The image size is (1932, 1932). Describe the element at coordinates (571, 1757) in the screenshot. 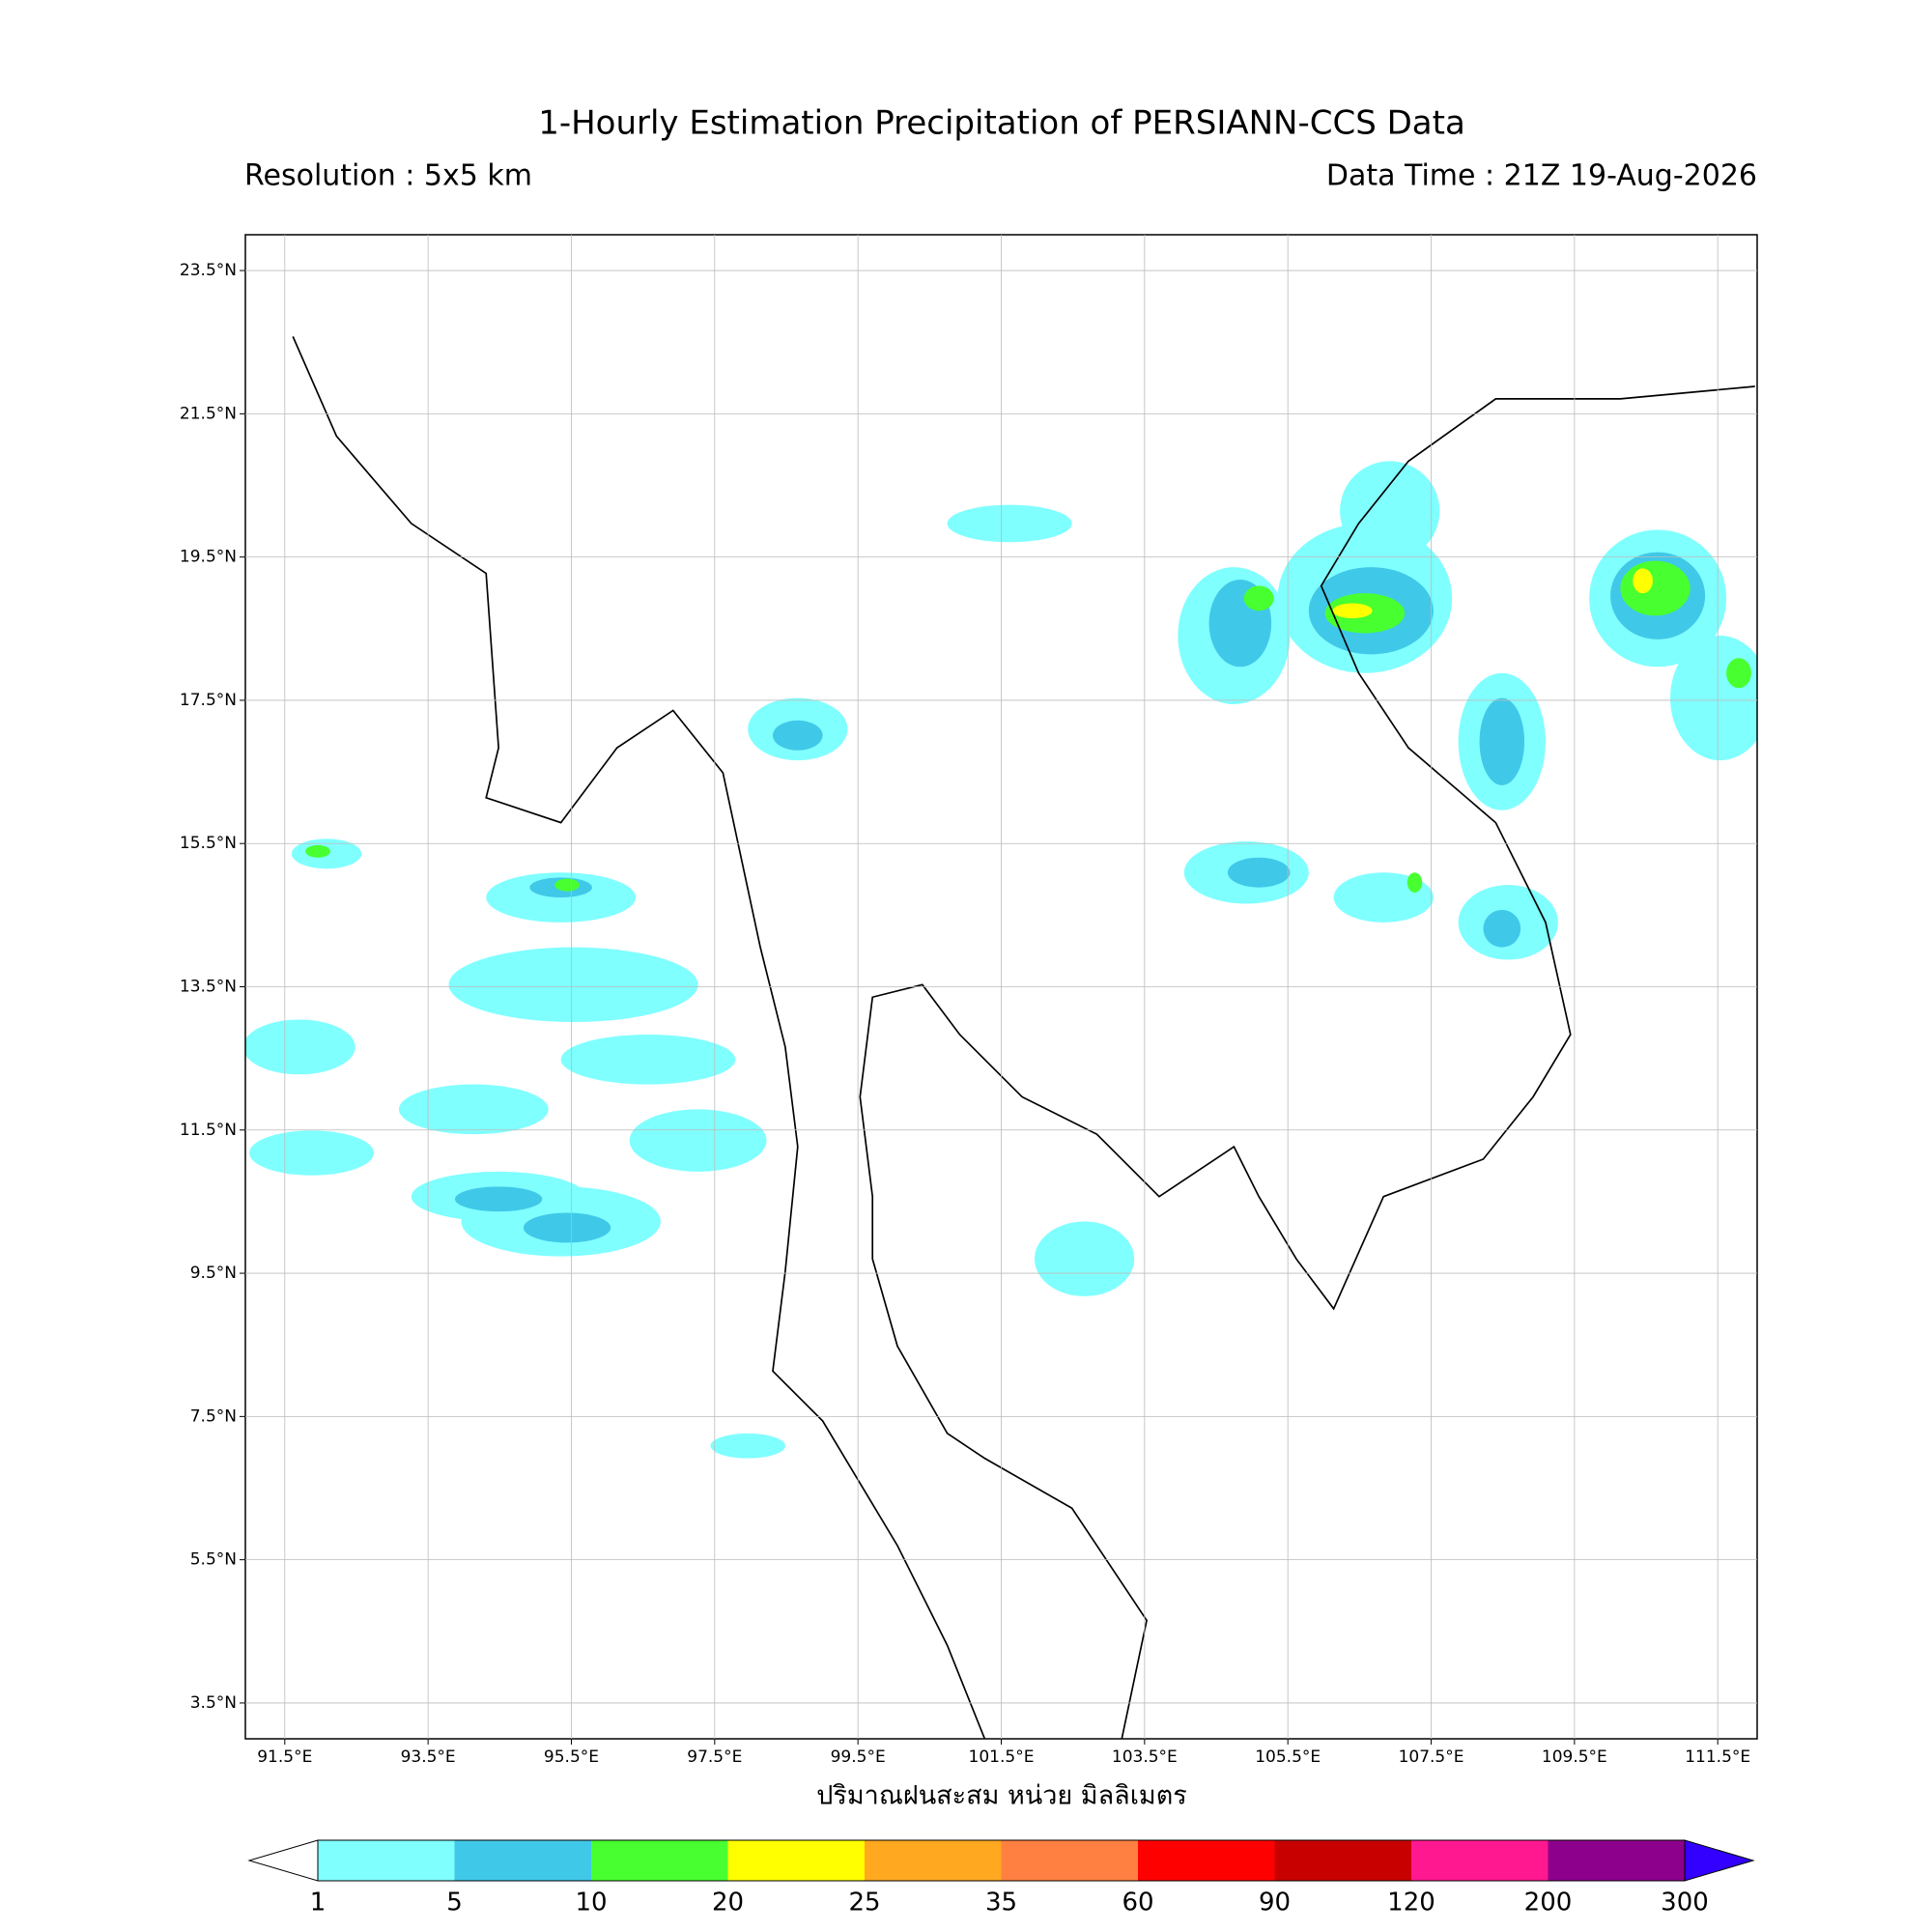

I see `x-tick-label: 95.5°E` at that location.